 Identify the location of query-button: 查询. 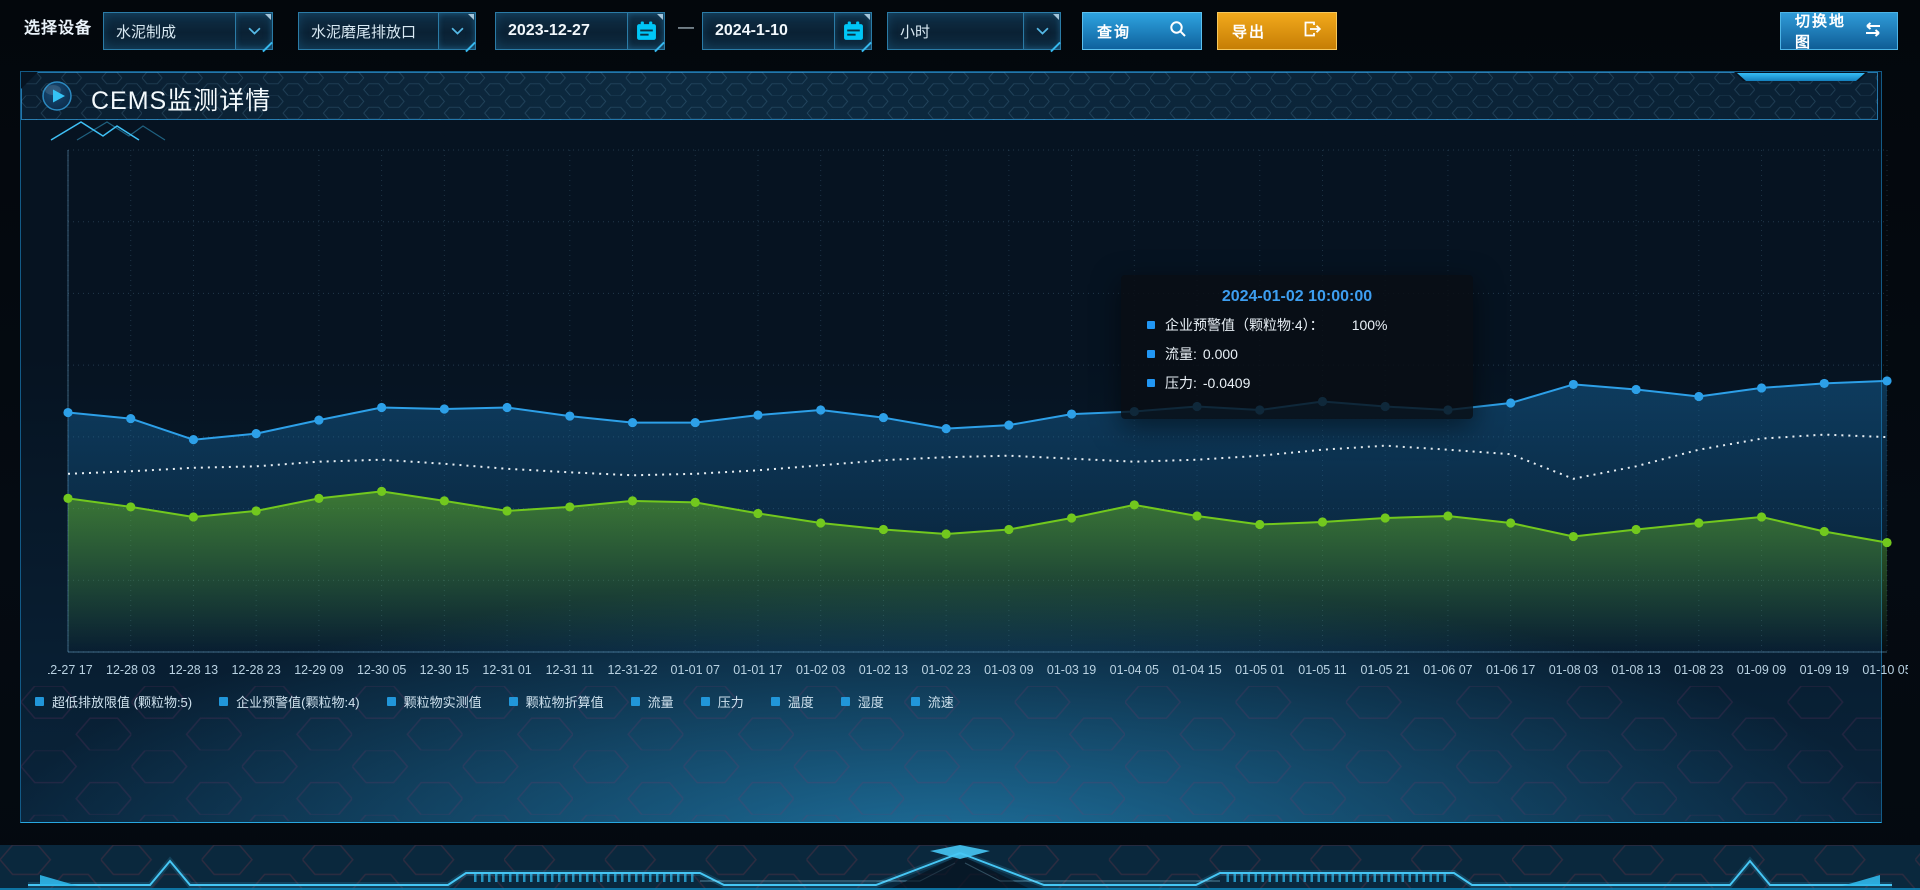
(1142, 31).